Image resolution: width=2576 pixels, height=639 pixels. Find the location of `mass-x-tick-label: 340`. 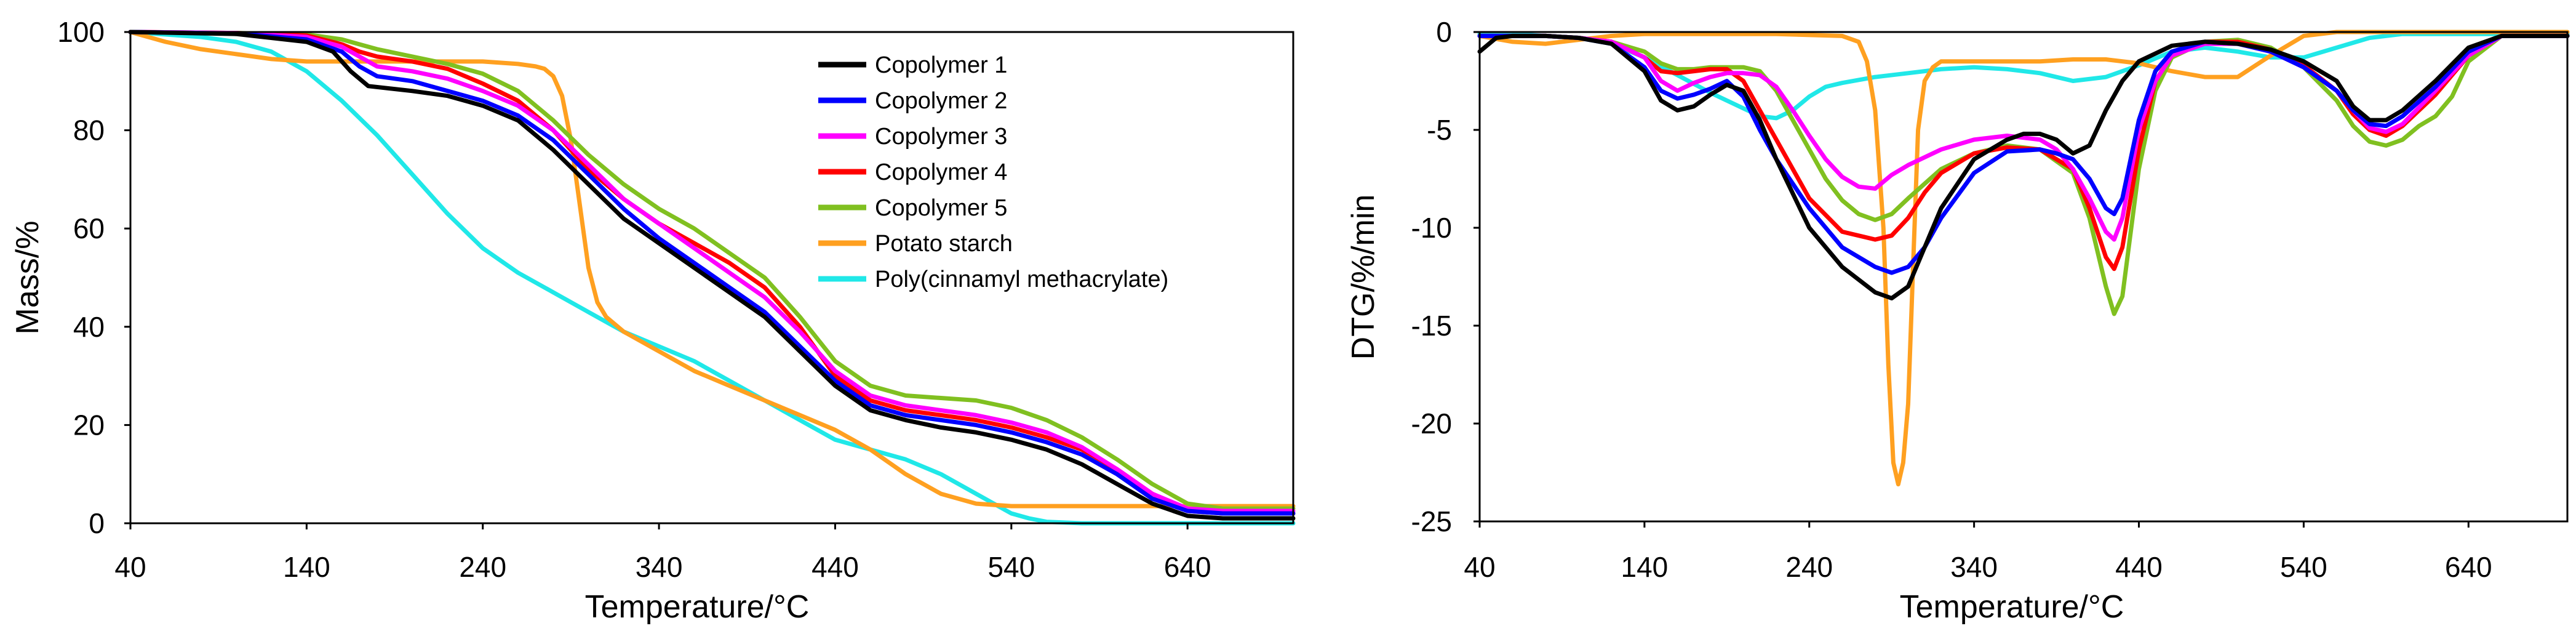

mass-x-tick-label: 340 is located at coordinates (659, 567).